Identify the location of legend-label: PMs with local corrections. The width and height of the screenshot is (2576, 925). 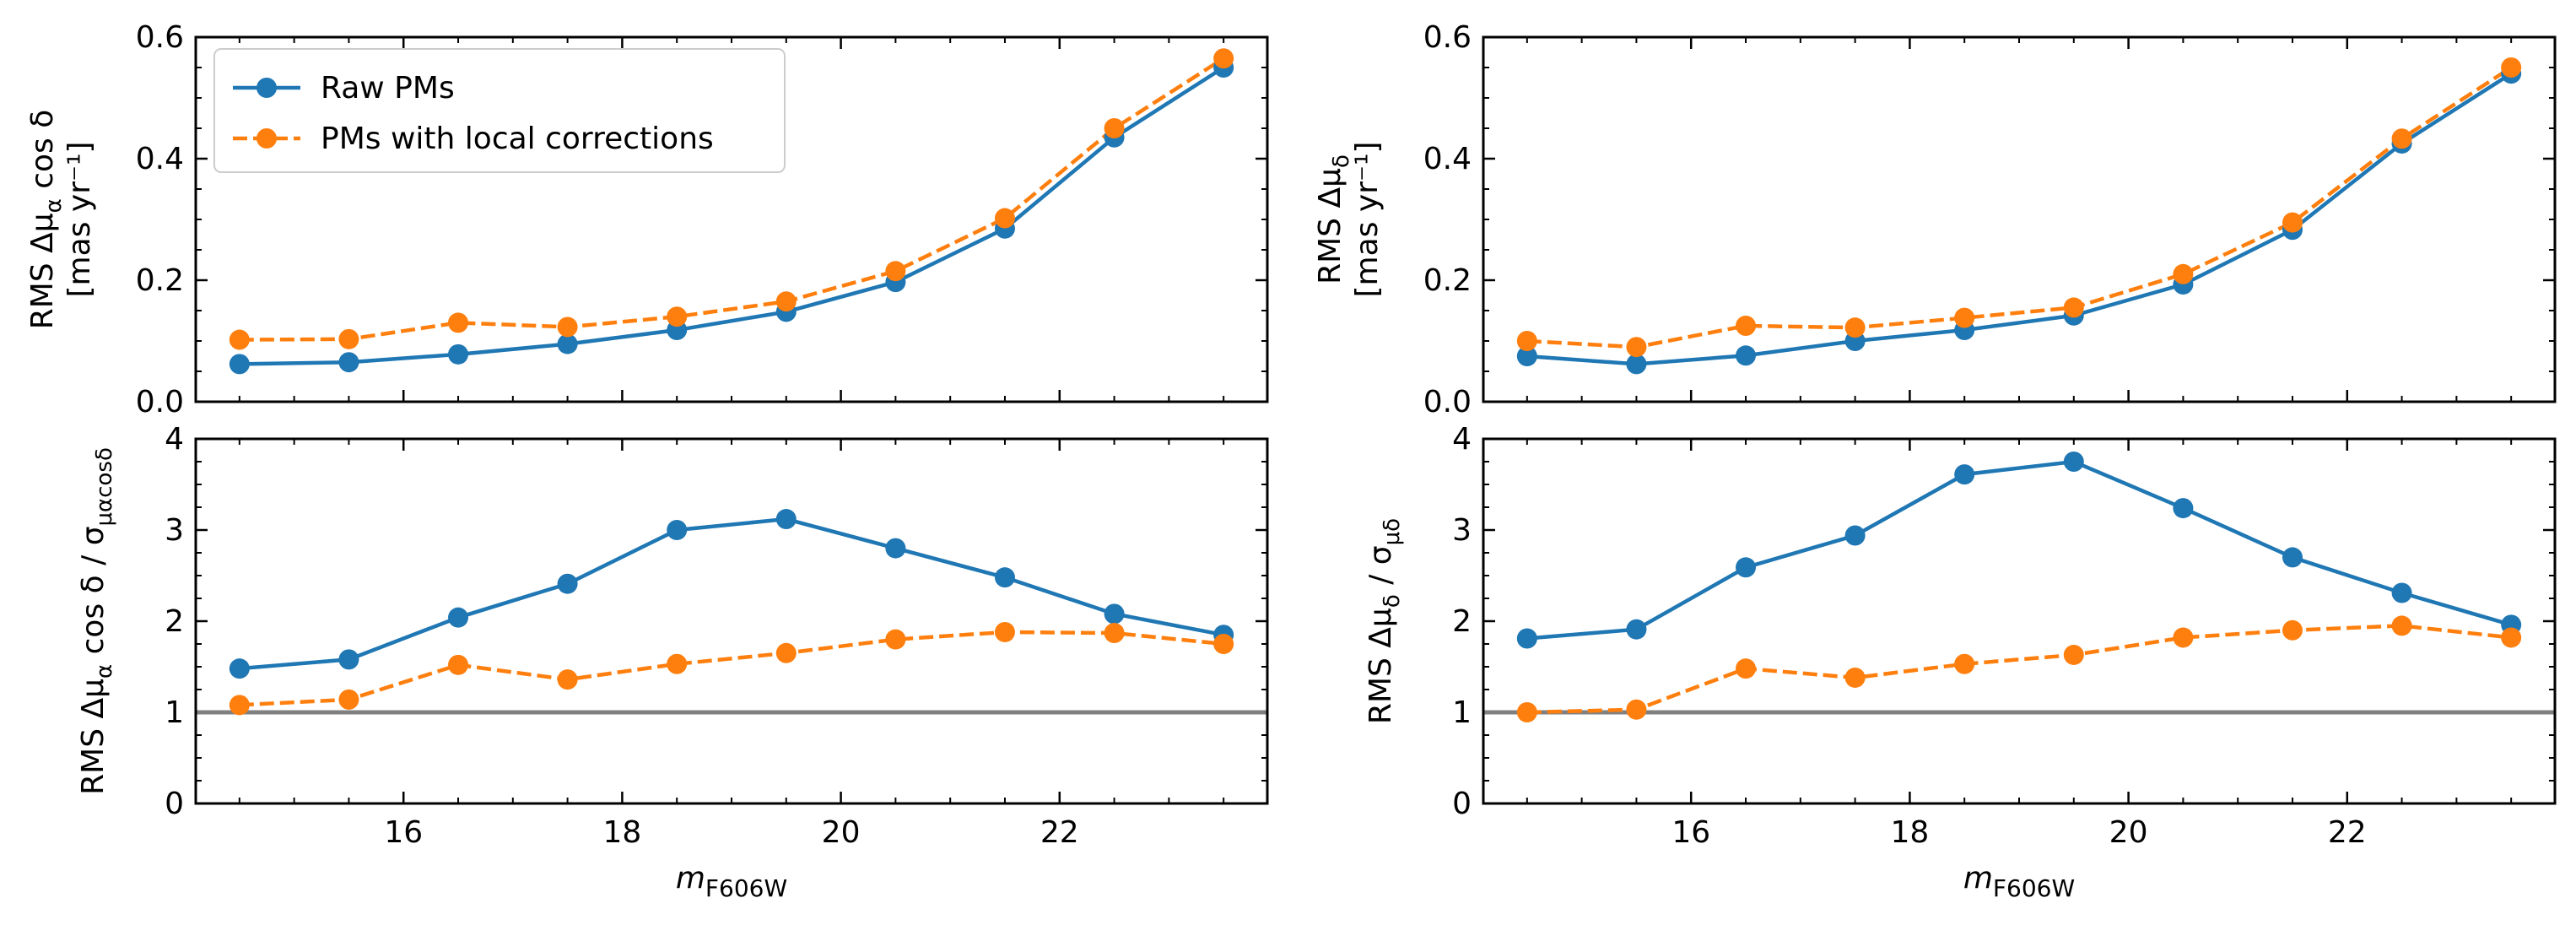
(517, 139).